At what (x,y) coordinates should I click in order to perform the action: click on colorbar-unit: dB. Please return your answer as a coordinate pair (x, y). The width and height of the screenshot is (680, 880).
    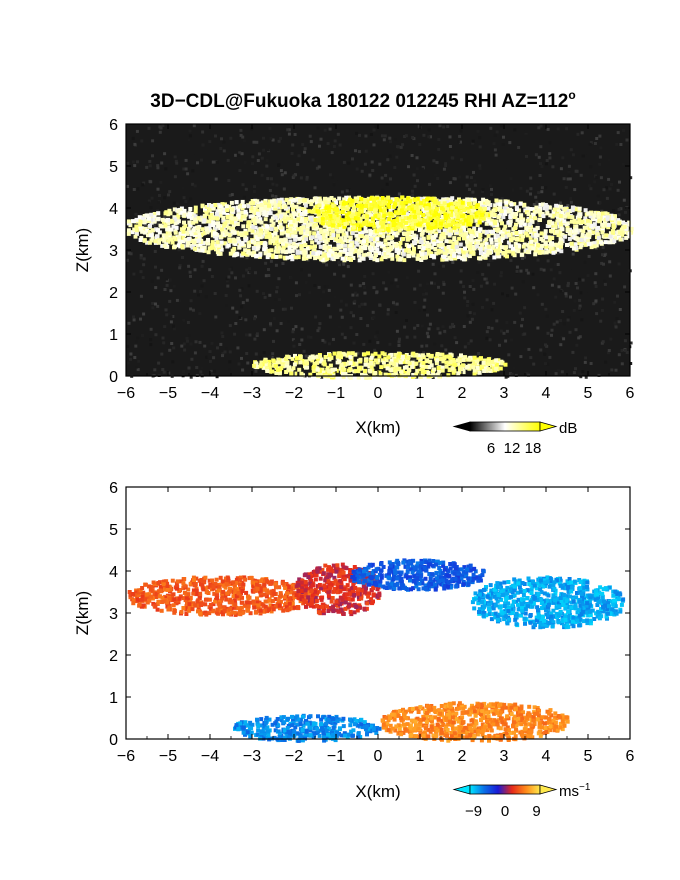
    Looking at the image, I should click on (568, 428).